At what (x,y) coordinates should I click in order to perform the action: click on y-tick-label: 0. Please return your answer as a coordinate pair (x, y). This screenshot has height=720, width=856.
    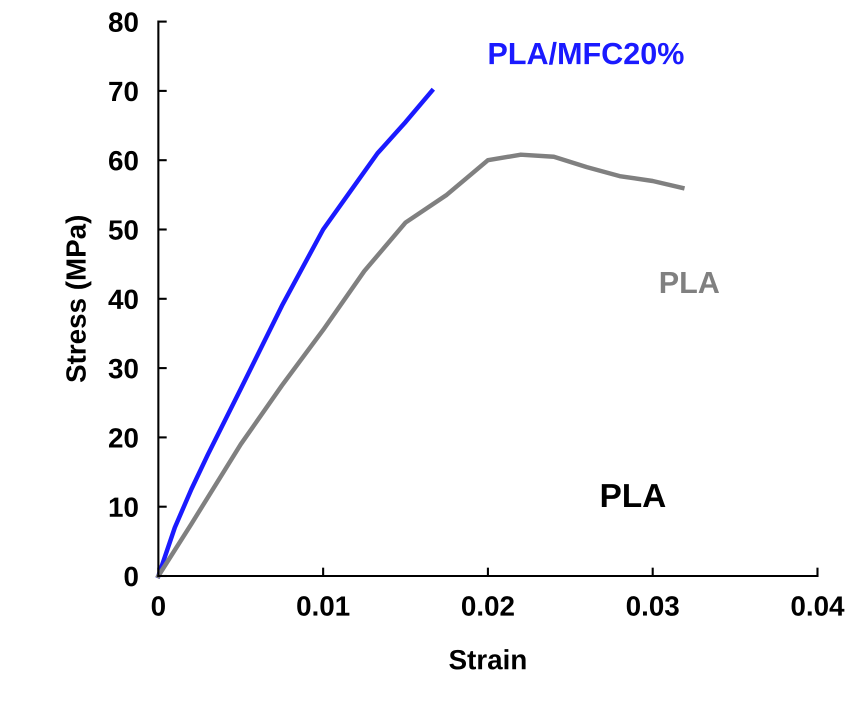
    Looking at the image, I should click on (131, 576).